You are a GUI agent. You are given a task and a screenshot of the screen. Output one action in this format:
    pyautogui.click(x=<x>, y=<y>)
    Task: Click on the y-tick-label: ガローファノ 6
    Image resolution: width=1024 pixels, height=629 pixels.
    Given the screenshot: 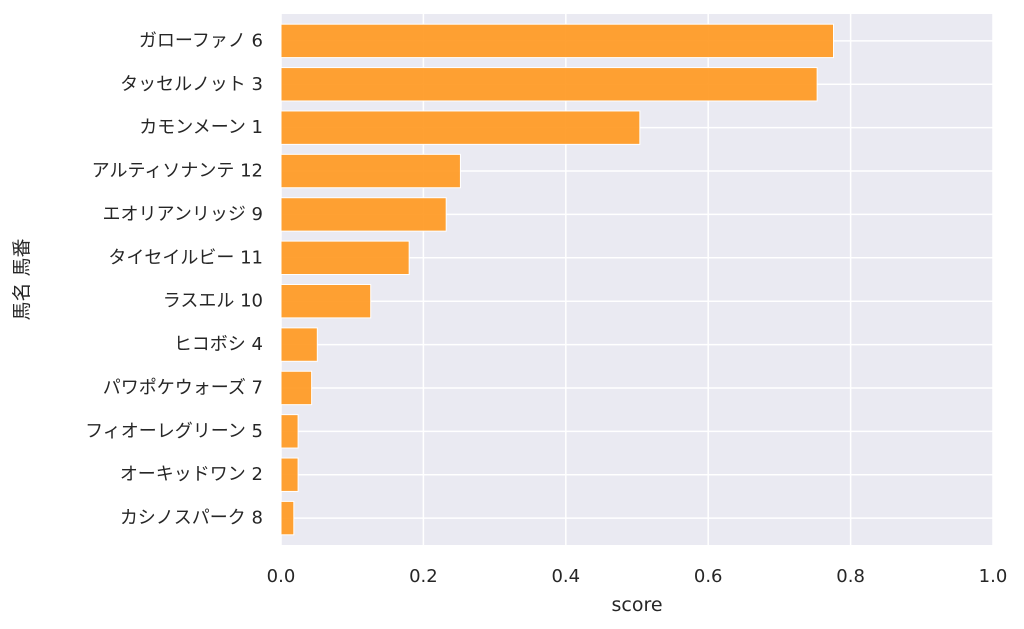 What is the action you would take?
    pyautogui.click(x=201, y=40)
    